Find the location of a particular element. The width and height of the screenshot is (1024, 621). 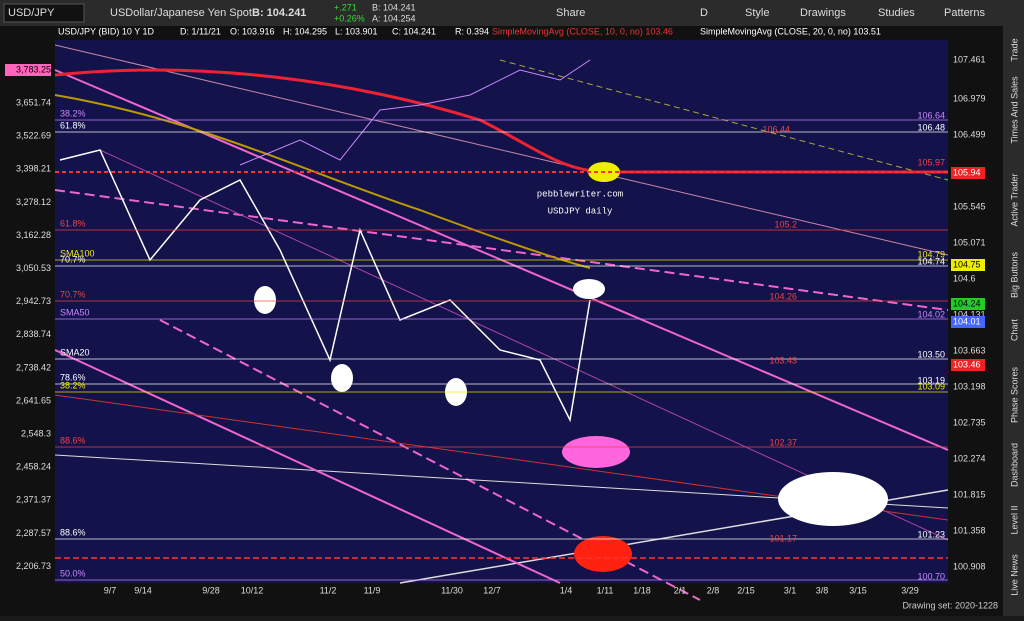

level-label: 50.0% is located at coordinates (73, 573).